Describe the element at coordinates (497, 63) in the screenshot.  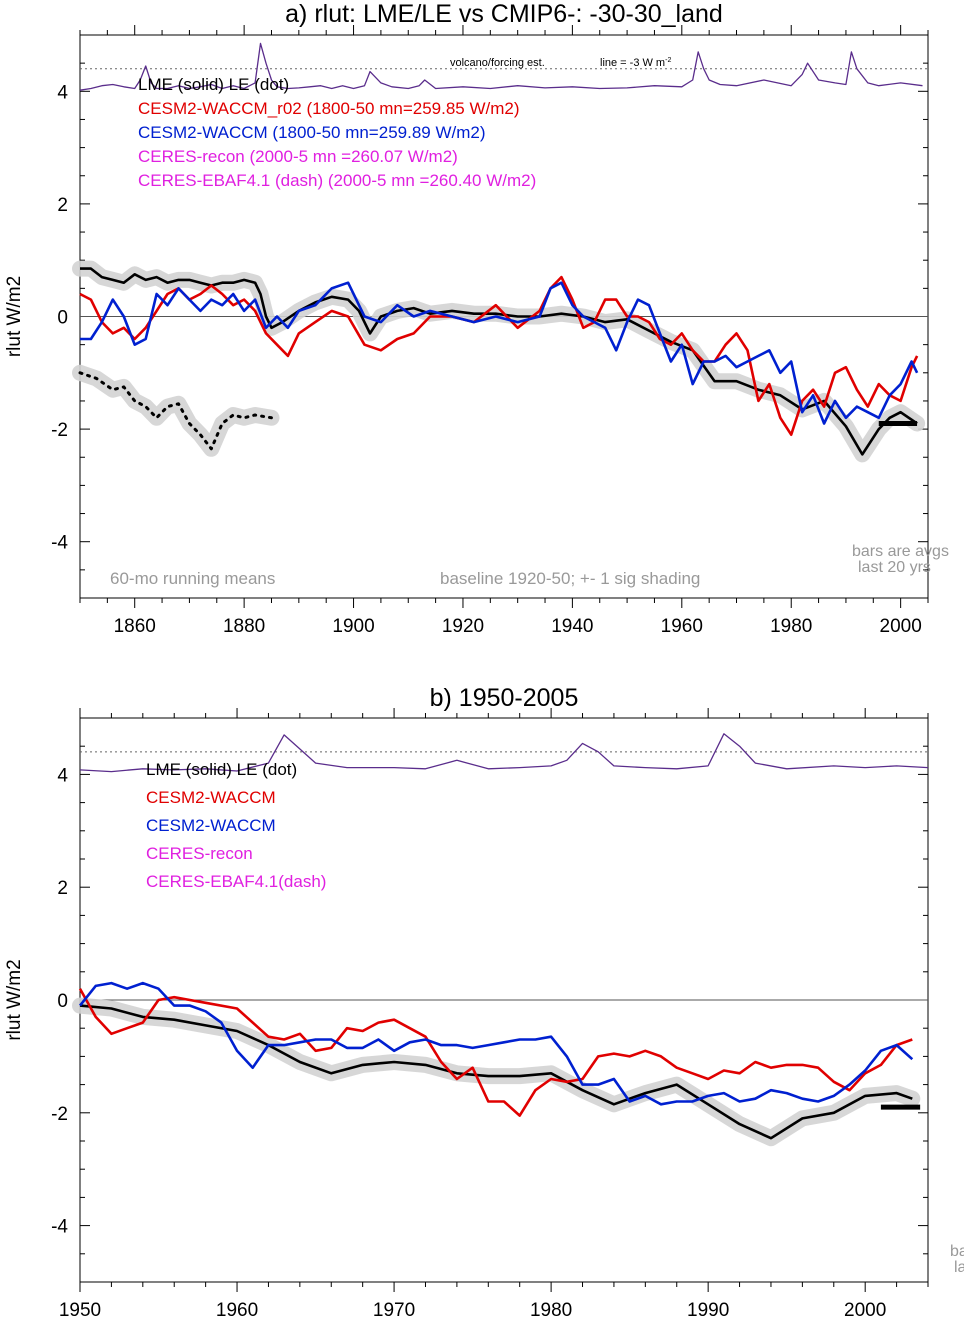
I see `annotation-volcano: volcano/forcing est.` at that location.